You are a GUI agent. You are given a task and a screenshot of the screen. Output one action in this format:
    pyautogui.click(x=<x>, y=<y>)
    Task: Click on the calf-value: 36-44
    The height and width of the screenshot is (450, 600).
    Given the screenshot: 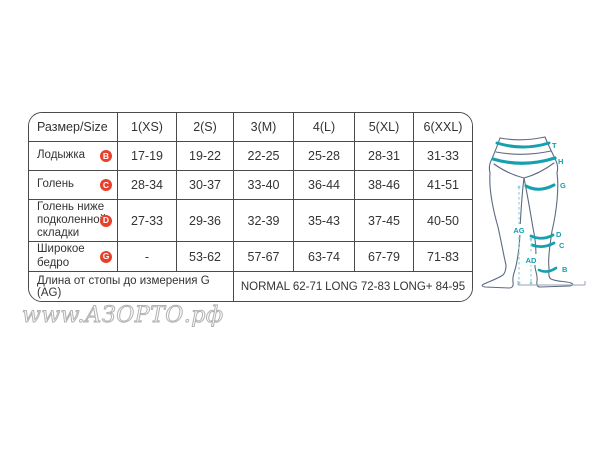 What is the action you would take?
    pyautogui.click(x=324, y=185)
    